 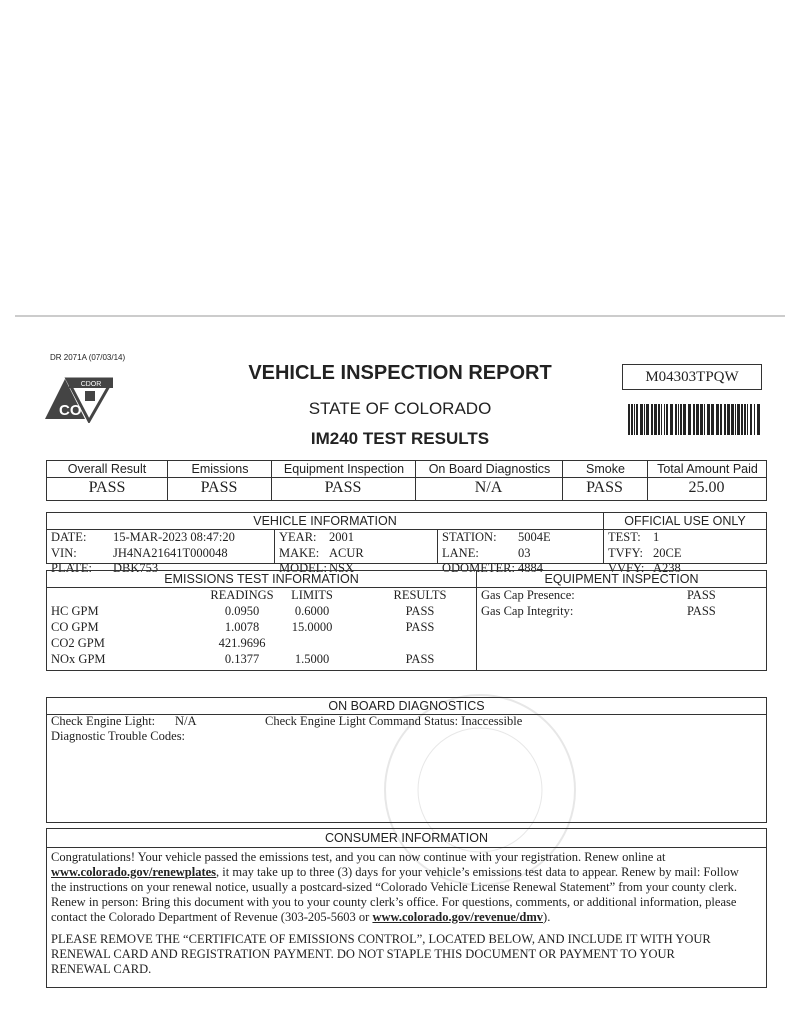 I want to click on emissions-cell: 15.0000, so click(x=312, y=627).